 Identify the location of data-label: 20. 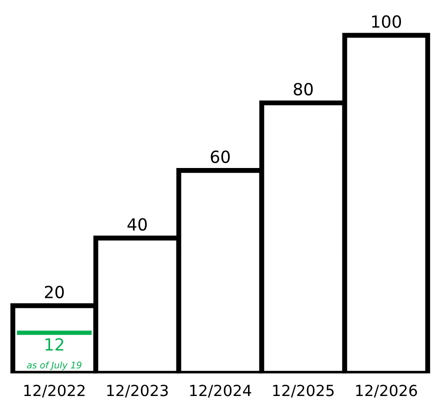
(54, 292).